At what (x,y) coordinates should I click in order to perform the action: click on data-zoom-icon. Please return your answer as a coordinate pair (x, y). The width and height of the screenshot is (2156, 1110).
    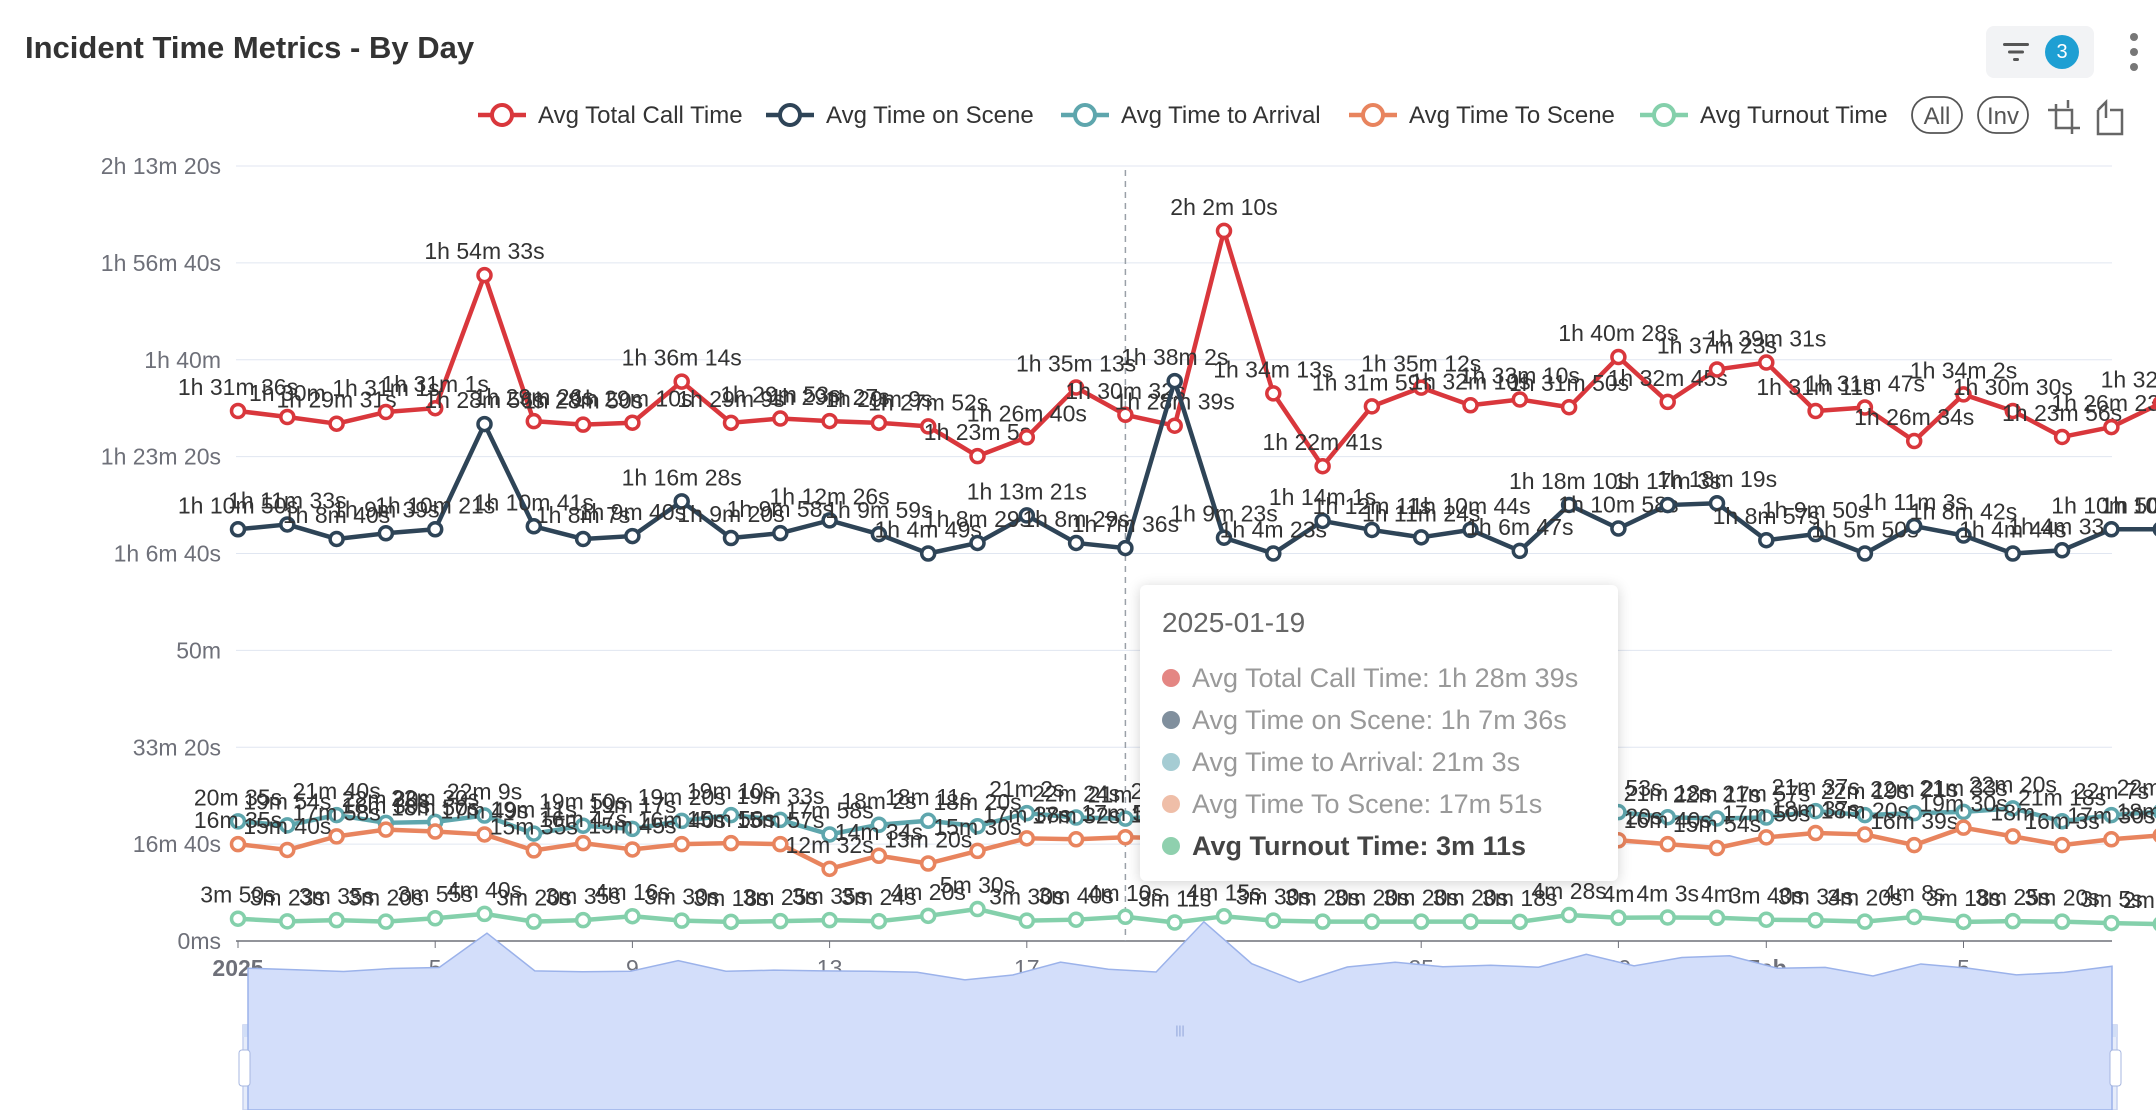
    Looking at the image, I should click on (2064, 117).